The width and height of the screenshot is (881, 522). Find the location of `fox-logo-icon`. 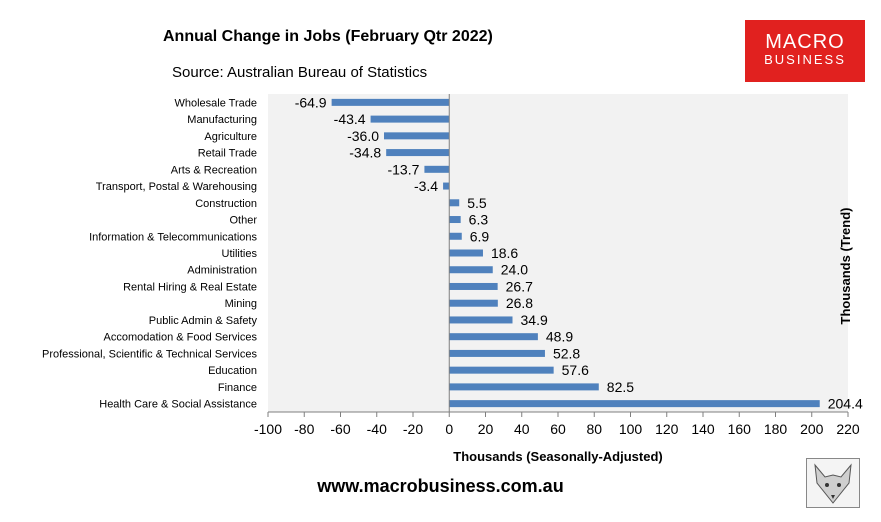

fox-logo-icon is located at coordinates (833, 483).